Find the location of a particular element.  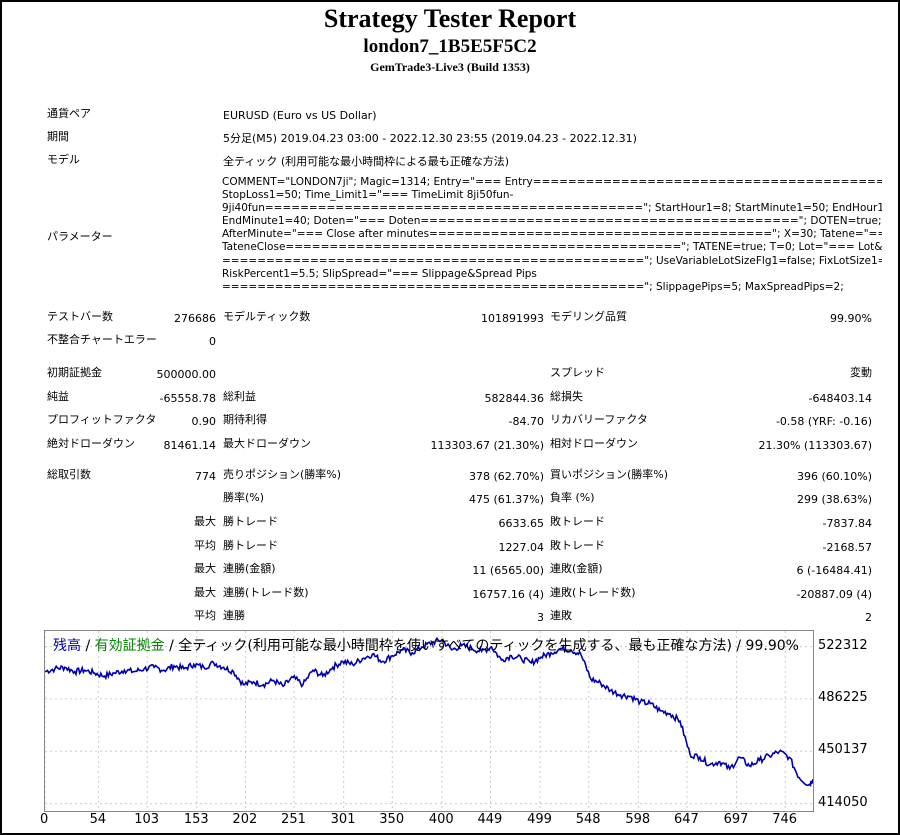

net-profit-label: 純益 is located at coordinates (58, 396).